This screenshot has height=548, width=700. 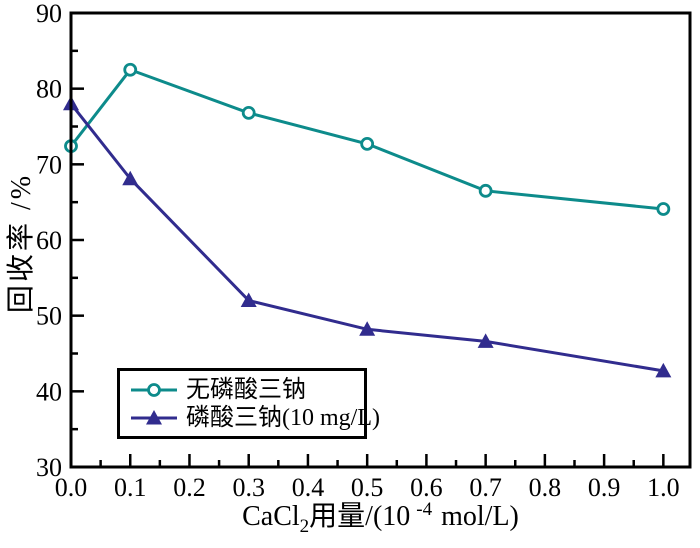 I want to click on svg-text: 0.7, so click(x=485, y=487).